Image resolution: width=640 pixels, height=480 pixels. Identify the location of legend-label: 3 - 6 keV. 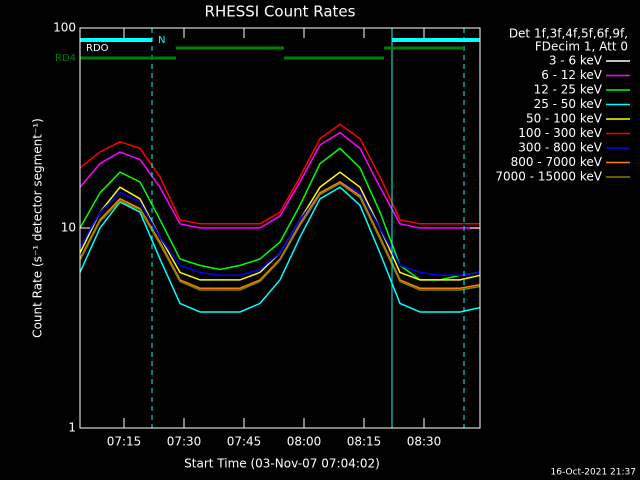
(576, 61).